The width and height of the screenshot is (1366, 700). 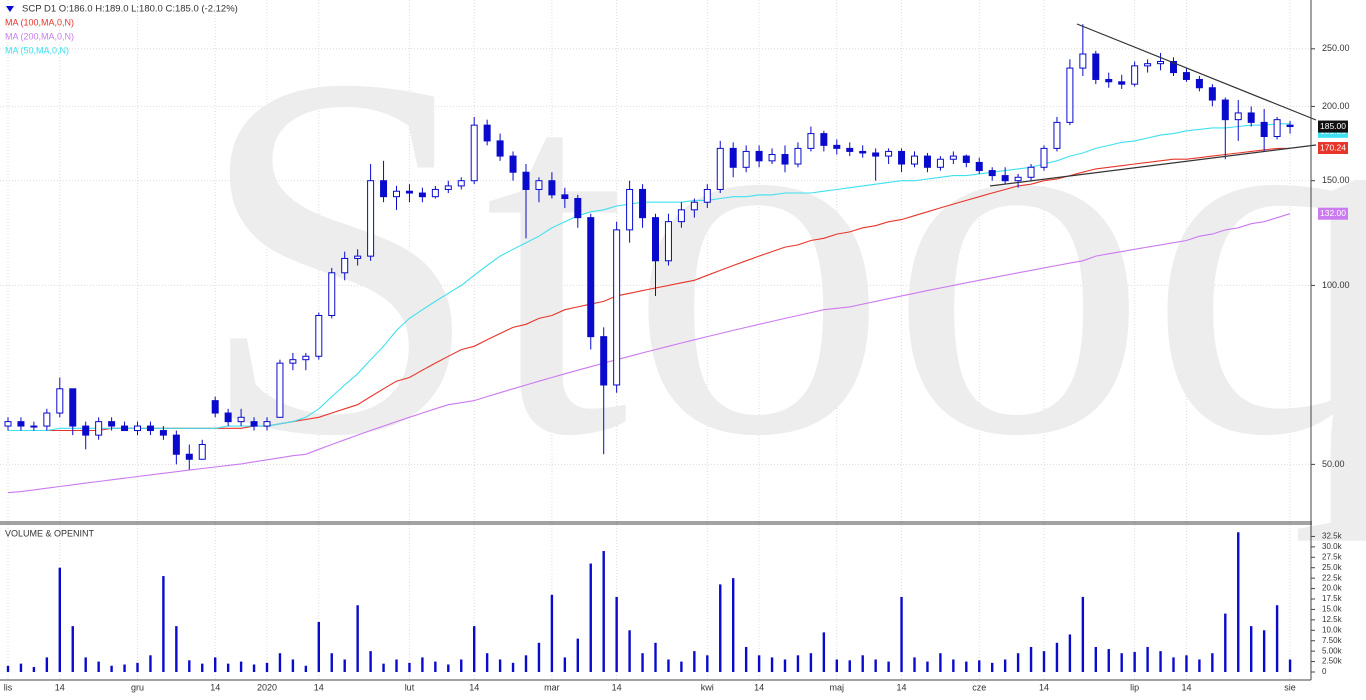 What do you see at coordinates (1336, 180) in the screenshot?
I see `y-tick-label: 150.00` at bounding box center [1336, 180].